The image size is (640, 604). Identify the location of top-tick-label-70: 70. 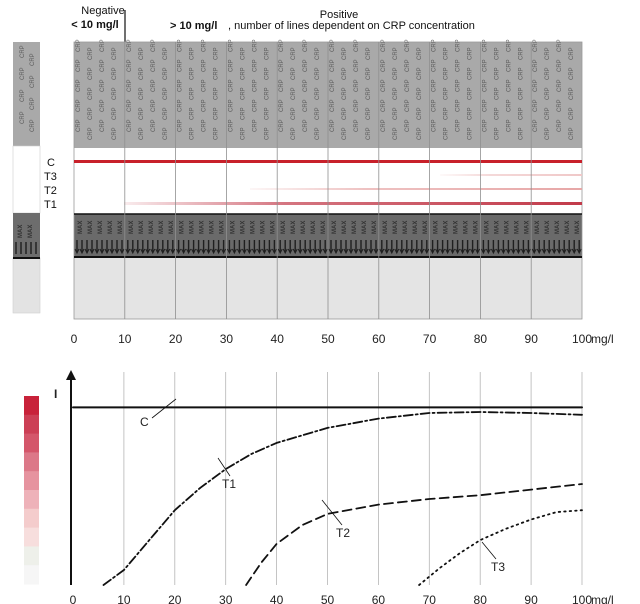
(430, 339).